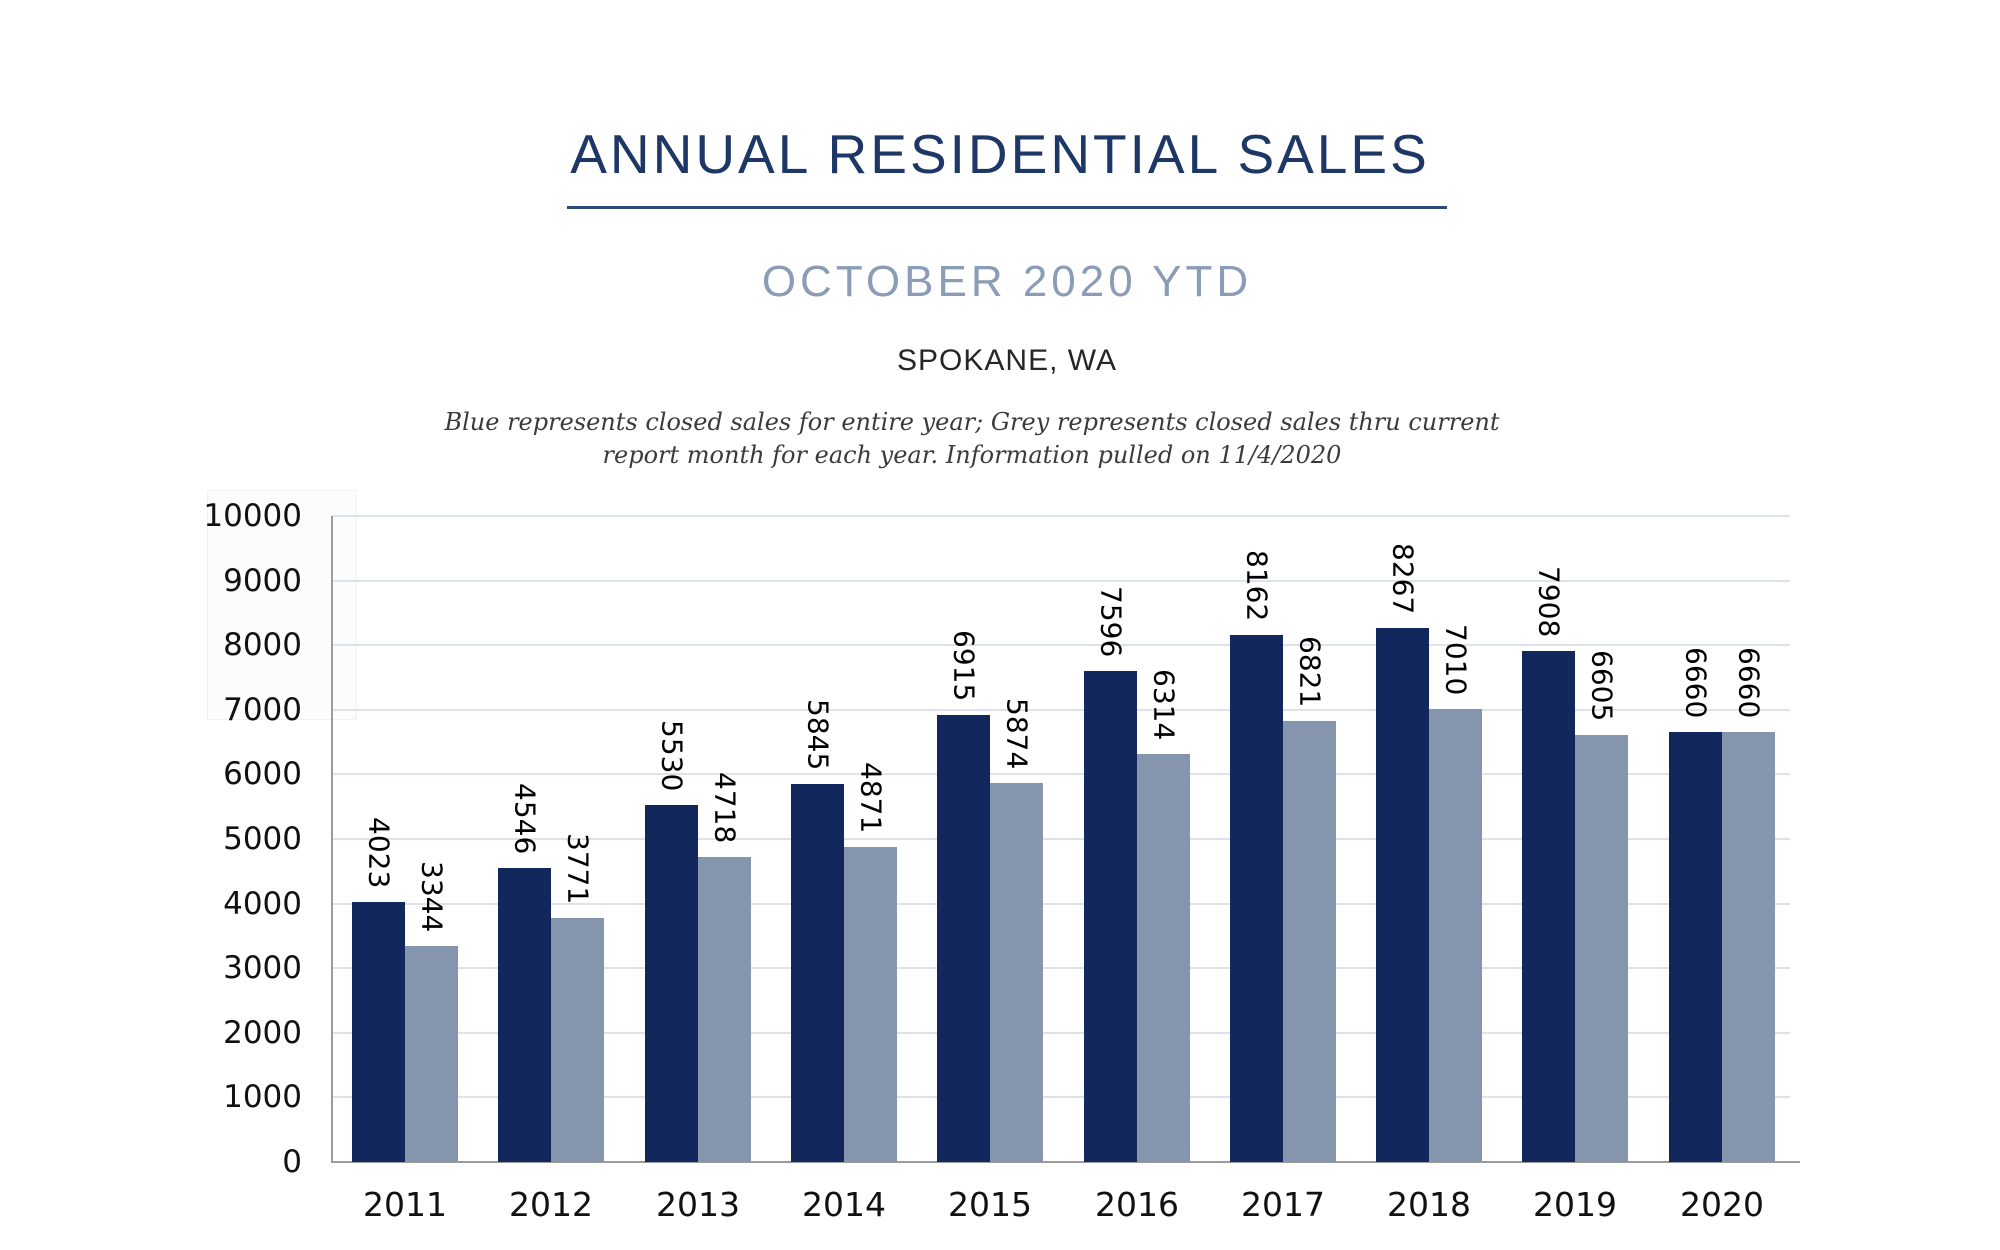 Image resolution: width=2000 pixels, height=1250 pixels. What do you see at coordinates (724, 1009) in the screenshot?
I see `bar-grey-2013` at bounding box center [724, 1009].